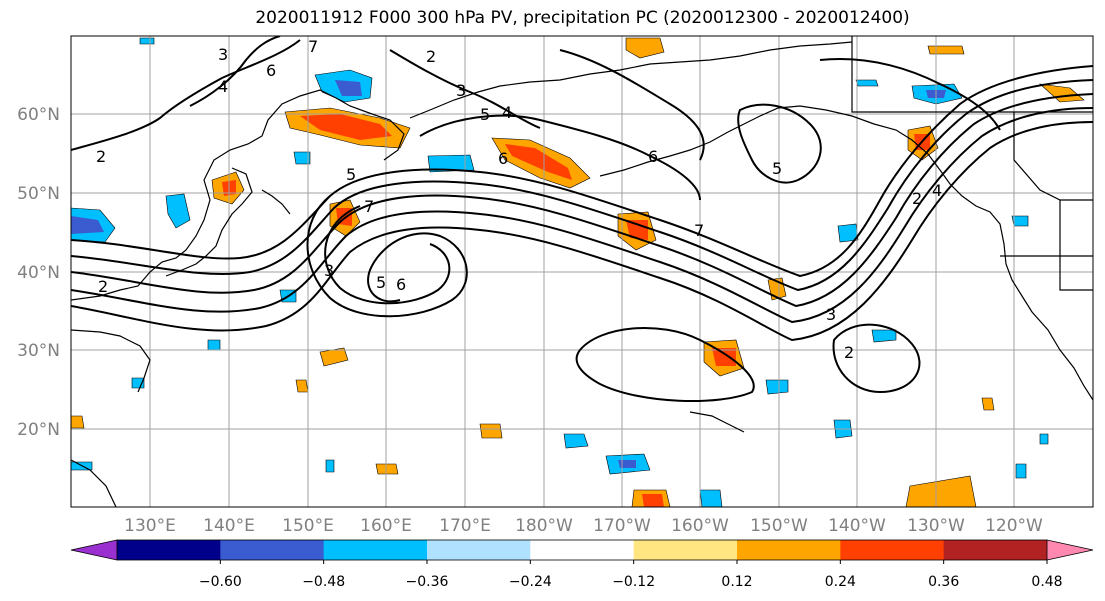 The height and width of the screenshot is (601, 1105). Describe the element at coordinates (1014, 526) in the screenshot. I see `lon-label: 120°W` at that location.